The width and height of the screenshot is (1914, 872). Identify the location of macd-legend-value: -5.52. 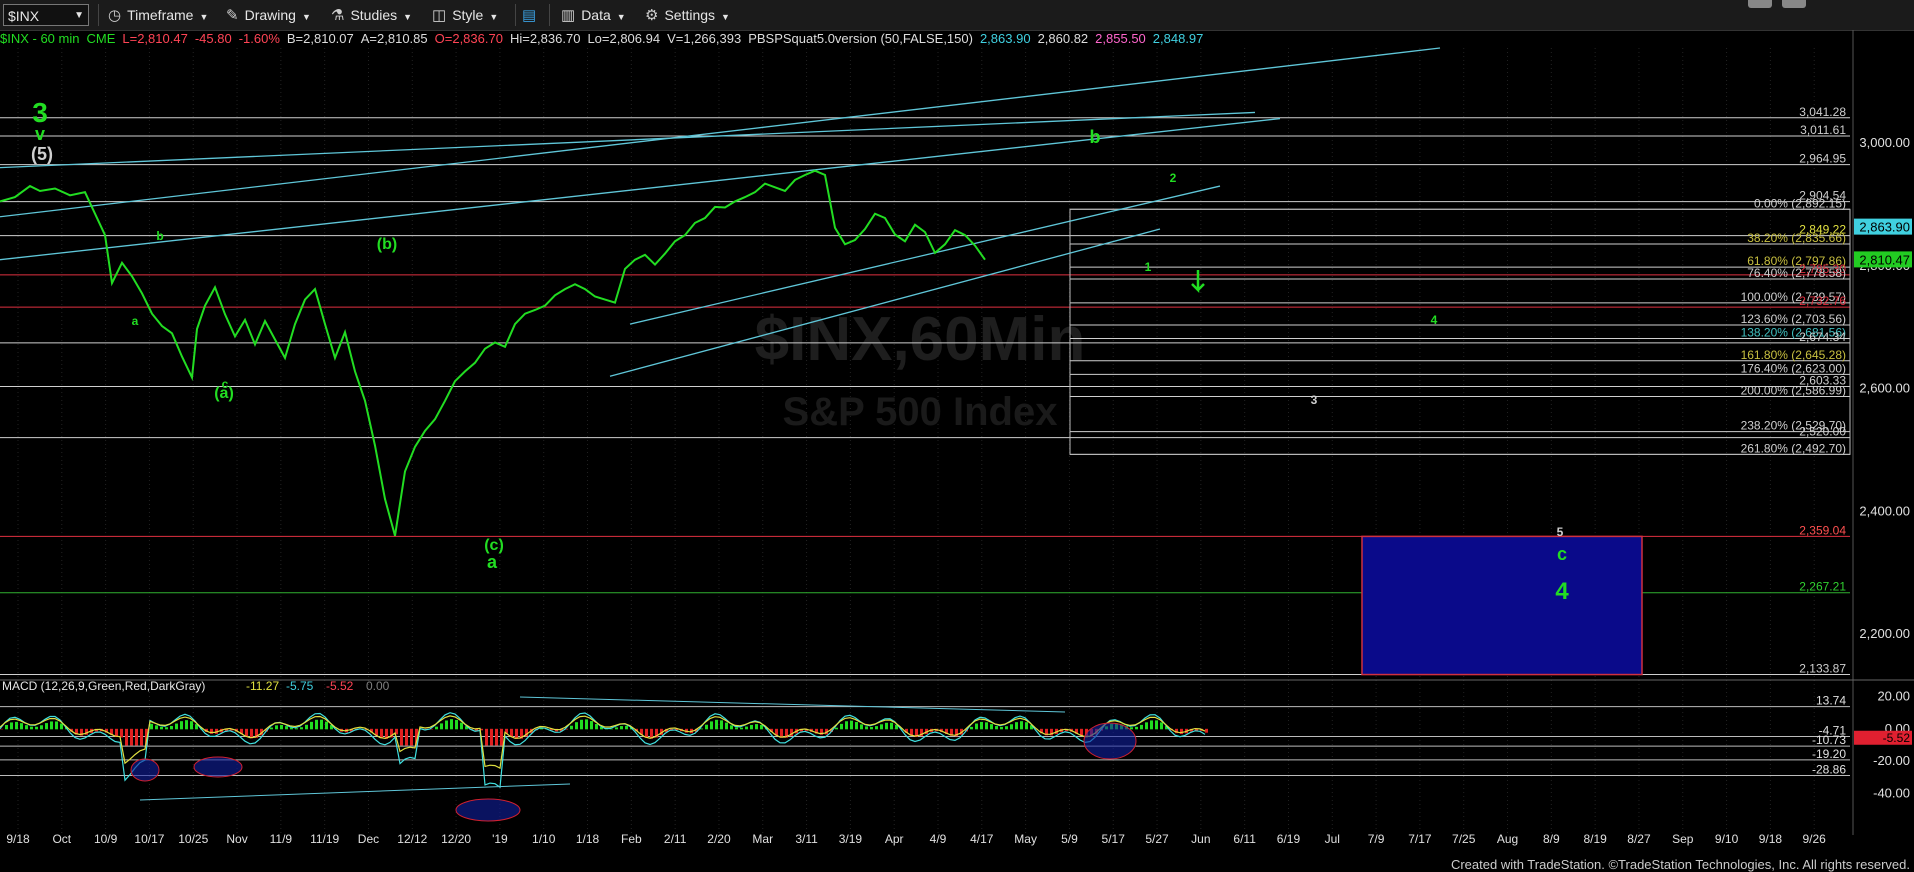
(340, 686).